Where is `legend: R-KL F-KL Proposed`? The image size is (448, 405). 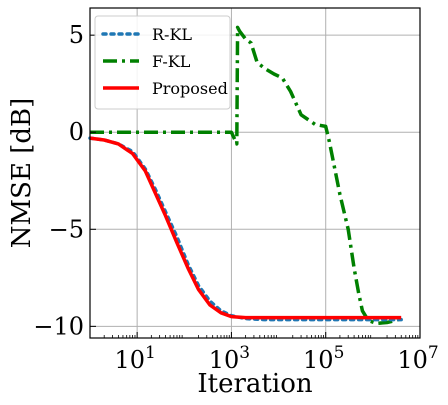
legend: R-KL F-KL Proposed is located at coordinates (162, 62).